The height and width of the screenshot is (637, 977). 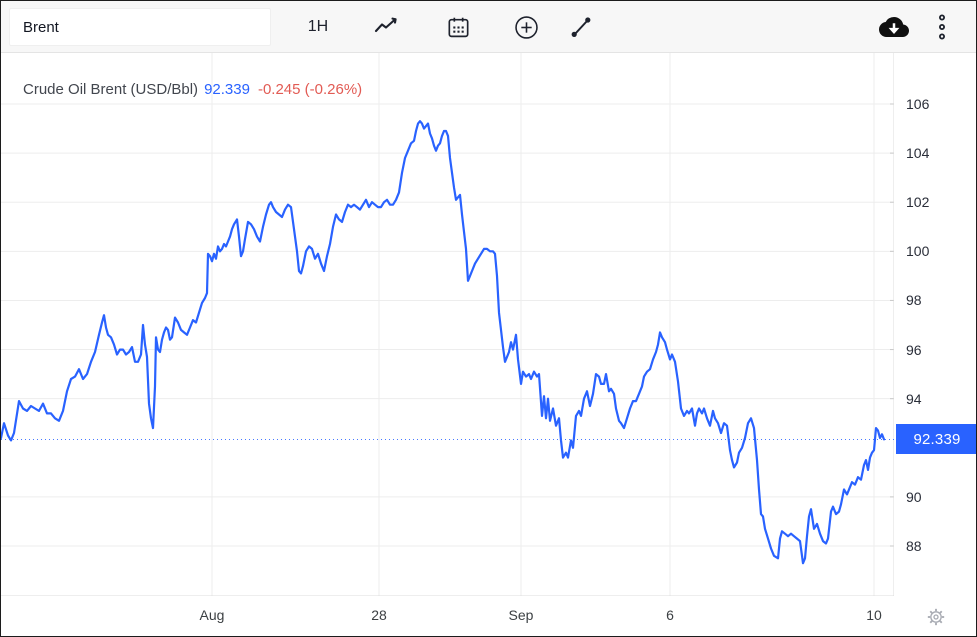 I want to click on x-axis-label: 6, so click(x=670, y=615).